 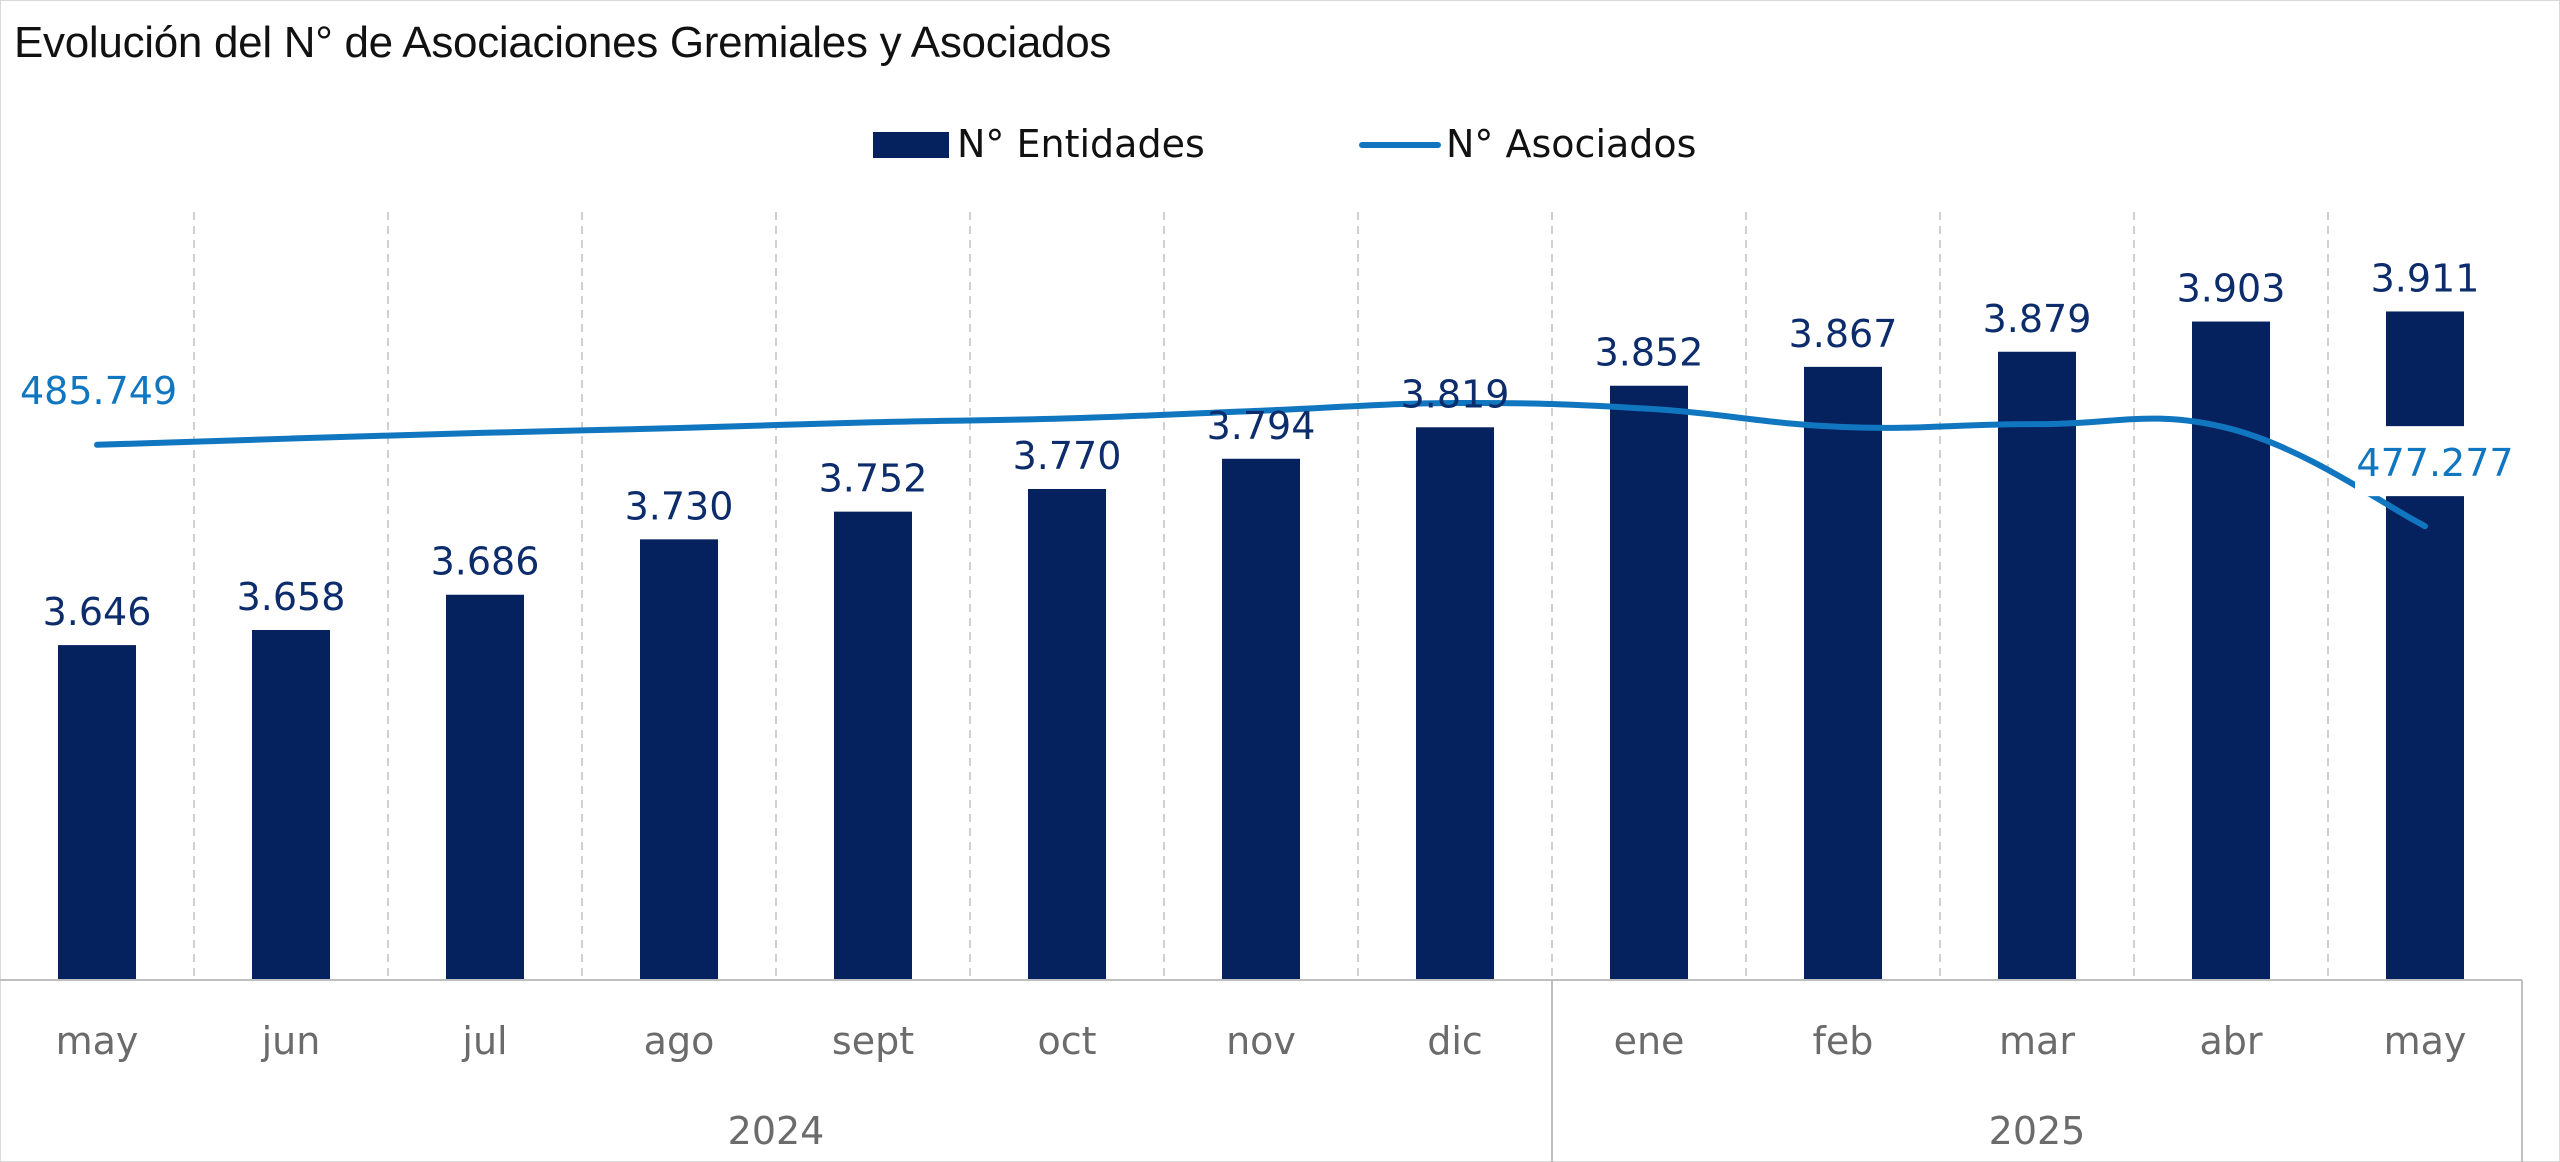 I want to click on x-tick-label: ene, so click(x=1649, y=1041).